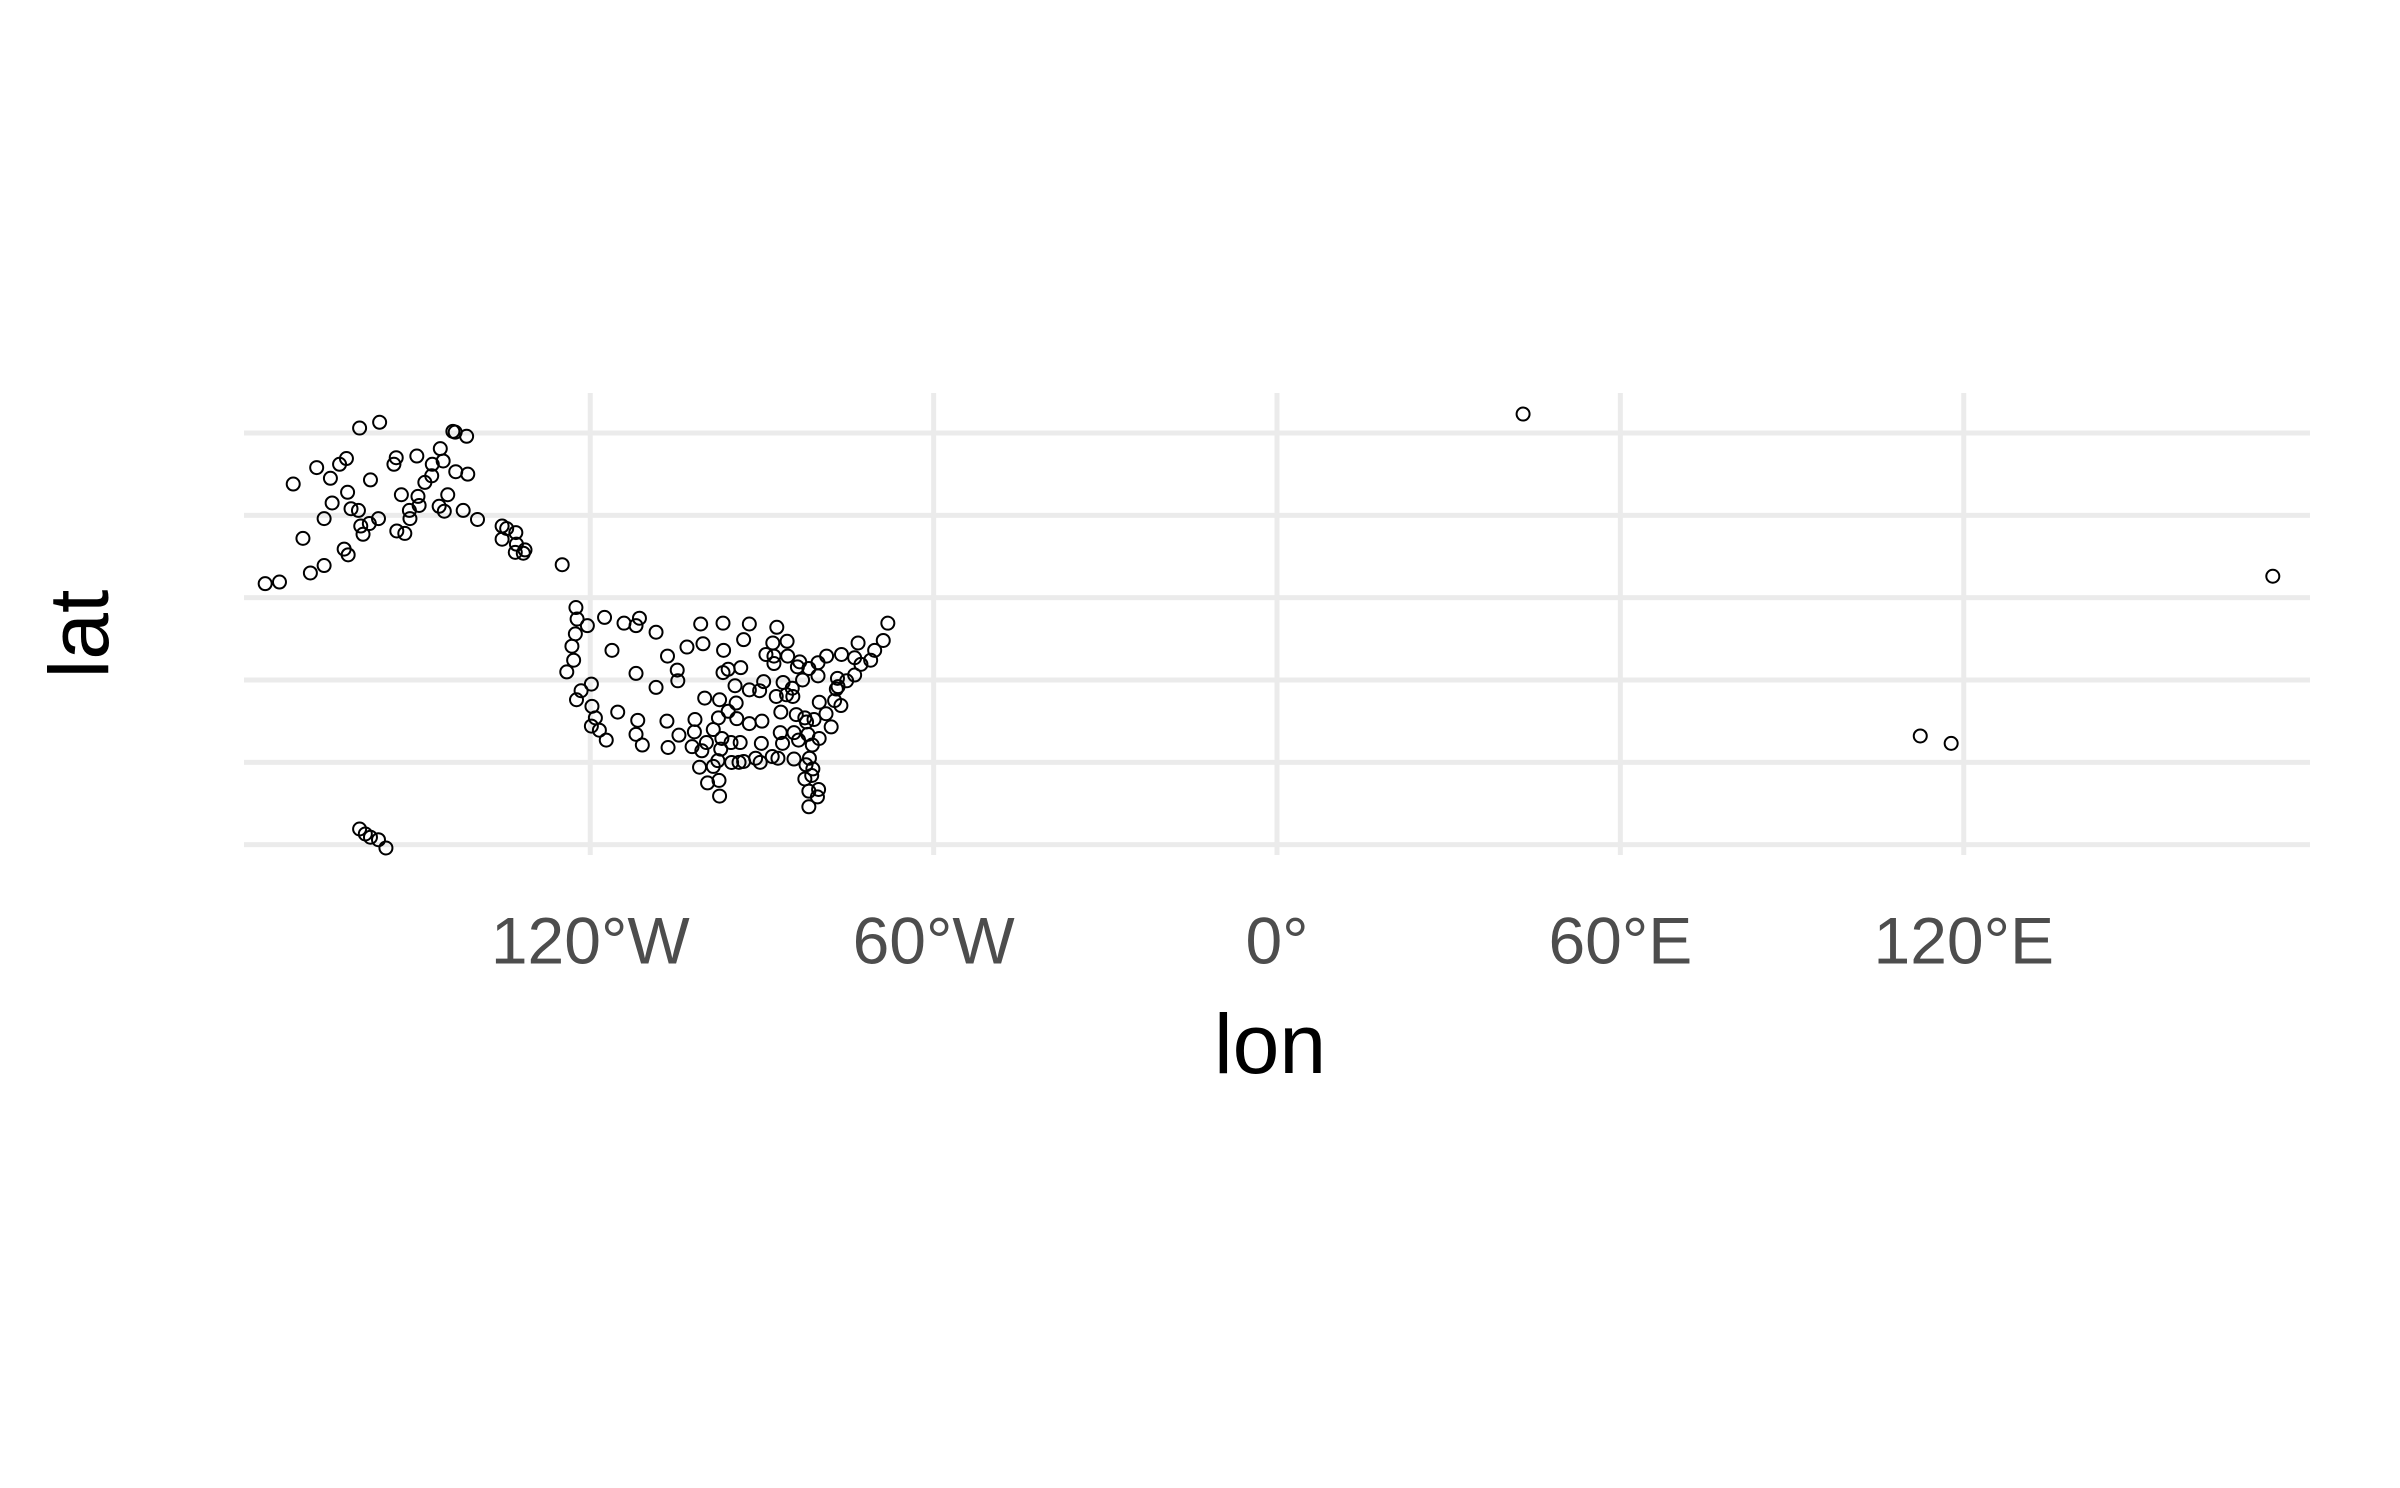 The image size is (2400, 1488). Describe the element at coordinates (1620, 940) in the screenshot. I see `x-tick-label: 60°E` at that location.